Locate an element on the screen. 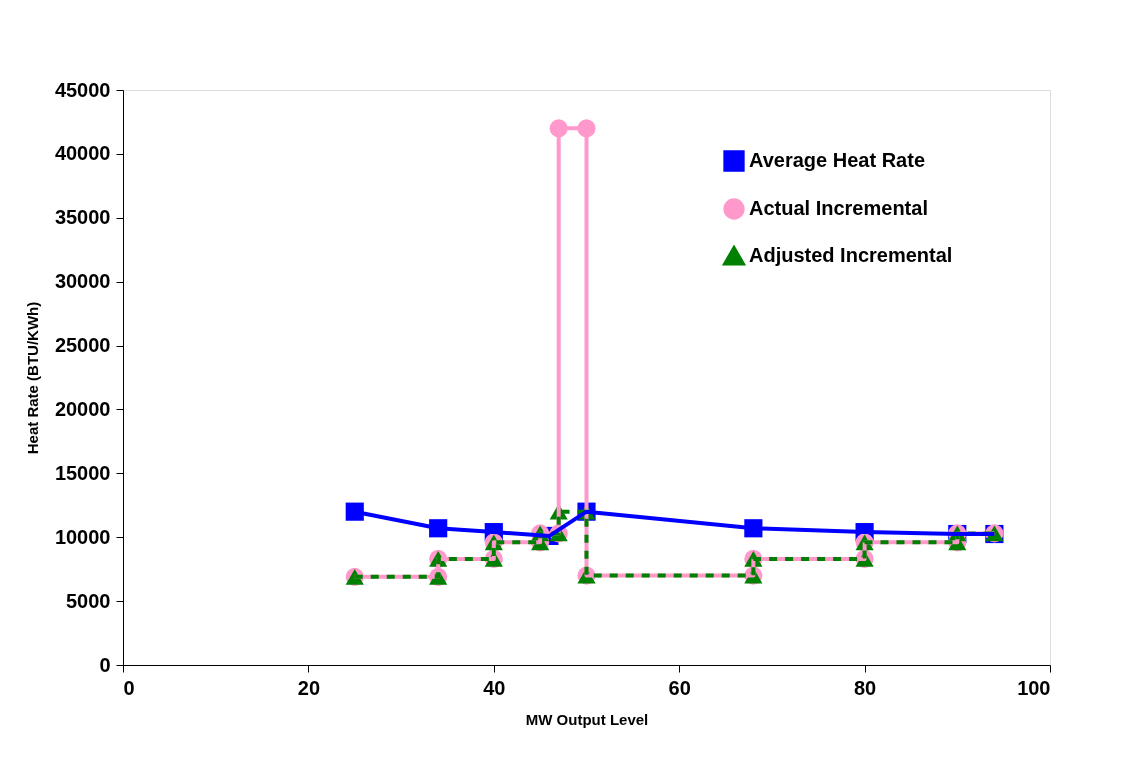  y-axis-title: Heat Rate (BTU/KWh) is located at coordinates (32, 378).